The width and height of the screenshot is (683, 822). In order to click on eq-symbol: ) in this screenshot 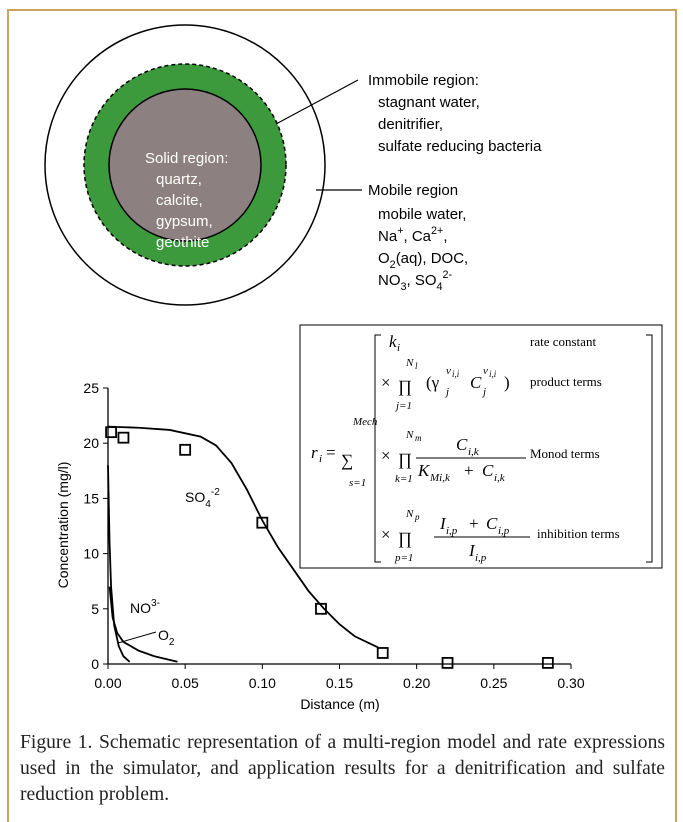, I will do `click(507, 382)`.